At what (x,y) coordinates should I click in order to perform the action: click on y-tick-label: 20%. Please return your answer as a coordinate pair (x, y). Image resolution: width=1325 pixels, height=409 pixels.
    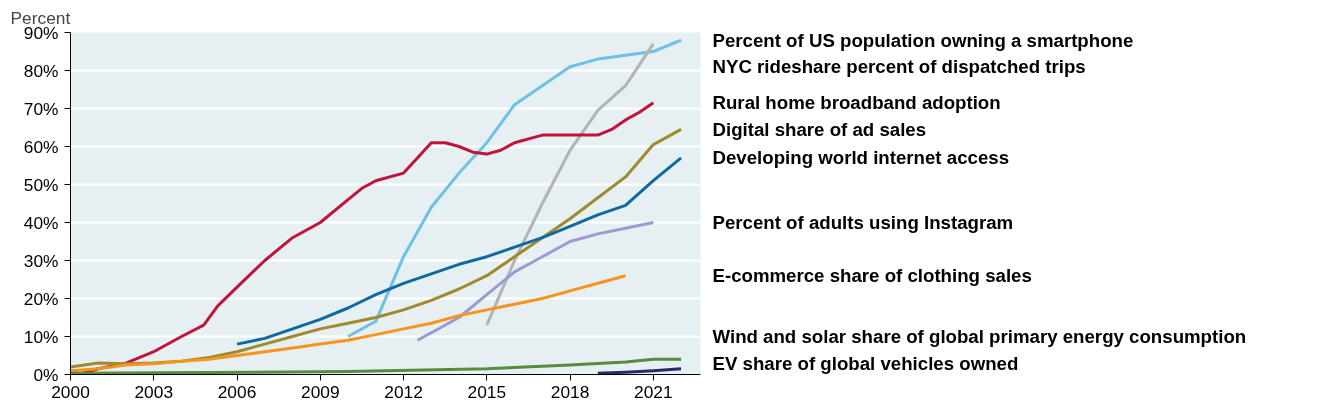
    Looking at the image, I should click on (41, 298).